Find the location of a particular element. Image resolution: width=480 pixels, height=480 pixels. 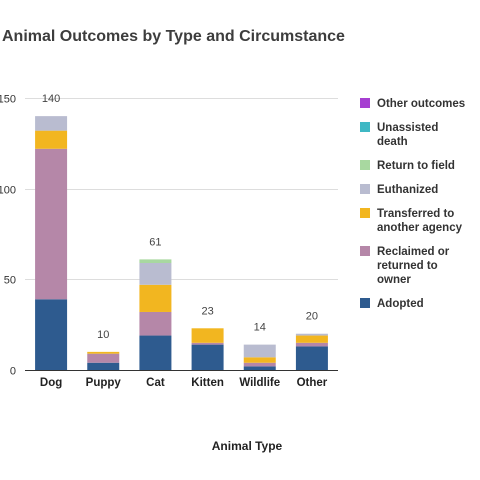

x-tick-label: Cat is located at coordinates (155, 383).